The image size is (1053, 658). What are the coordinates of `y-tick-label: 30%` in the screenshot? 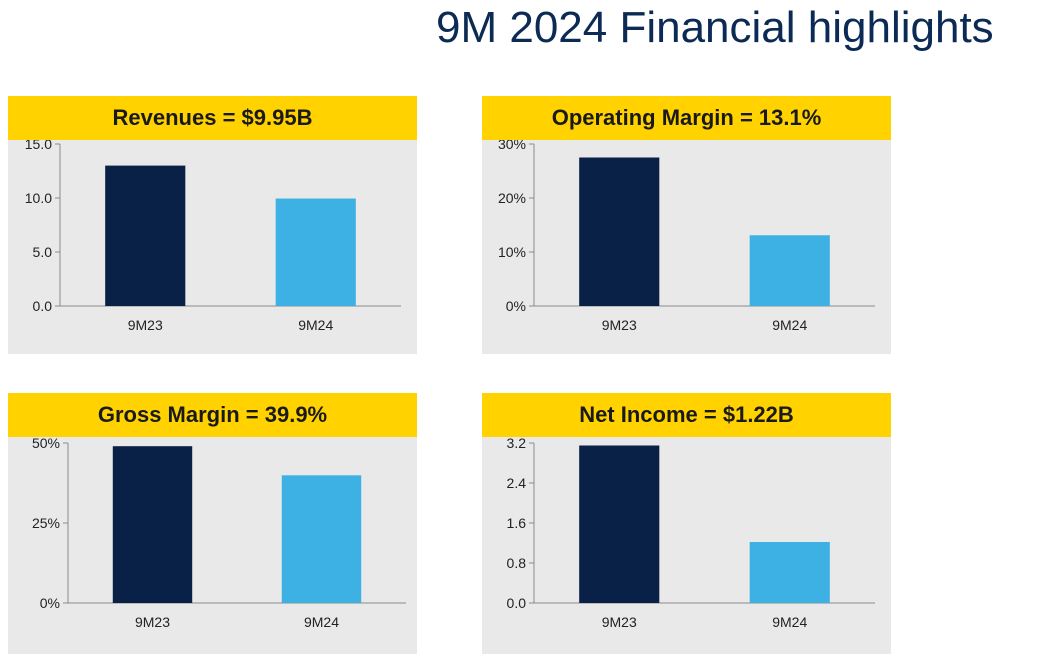 It's located at (512, 146).